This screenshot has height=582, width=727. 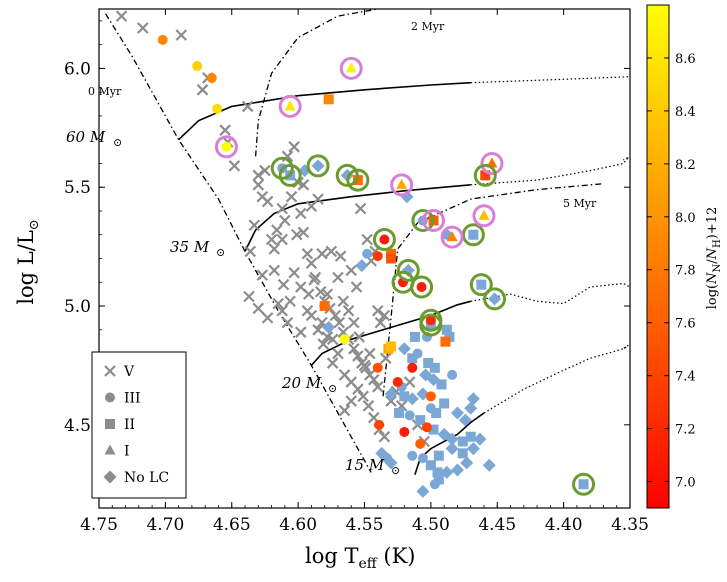 I want to click on x-tick-label: 4.60, so click(x=298, y=525).